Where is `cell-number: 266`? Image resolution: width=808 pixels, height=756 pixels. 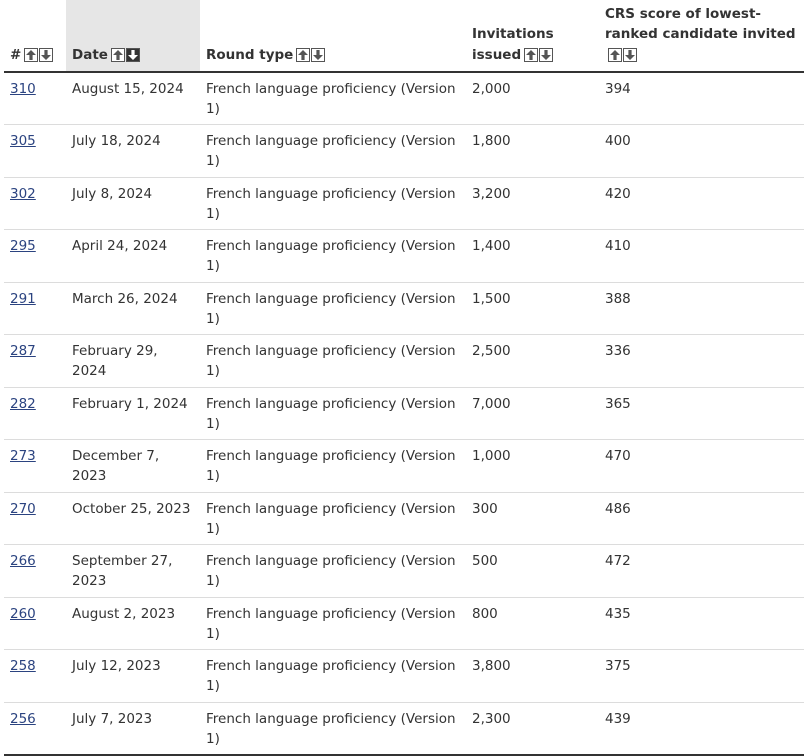 cell-number: 266 is located at coordinates (35, 571).